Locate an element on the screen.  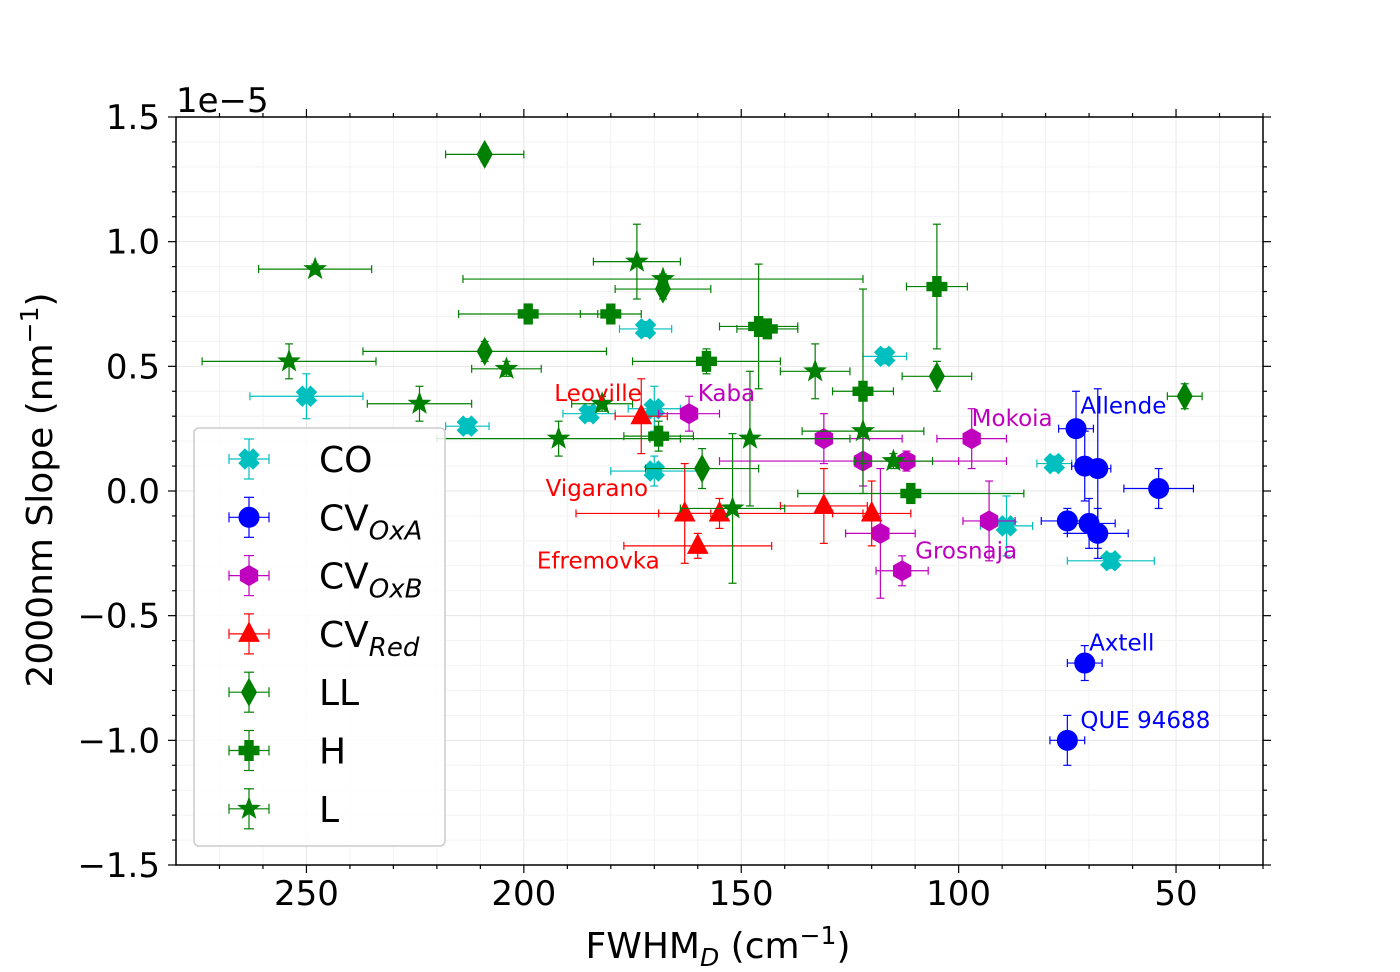
legend-label-cv-oxa: CVOxA is located at coordinates (370, 522).